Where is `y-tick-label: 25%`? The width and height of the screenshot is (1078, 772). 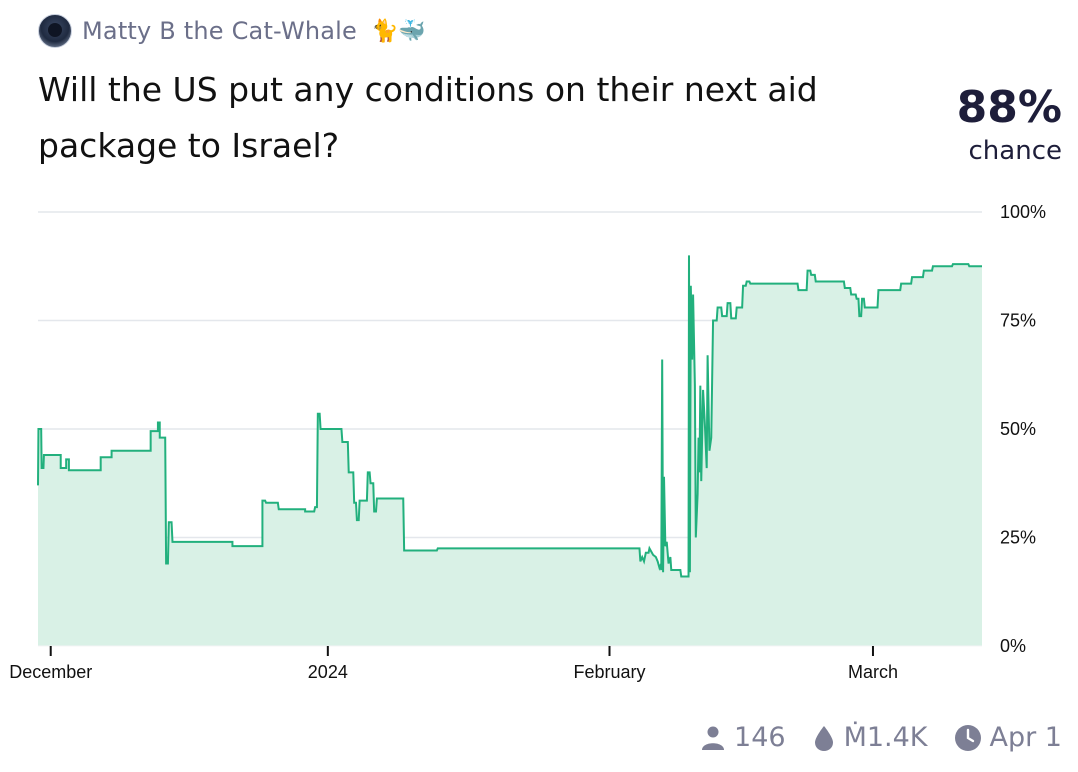
y-tick-label: 25% is located at coordinates (1018, 538).